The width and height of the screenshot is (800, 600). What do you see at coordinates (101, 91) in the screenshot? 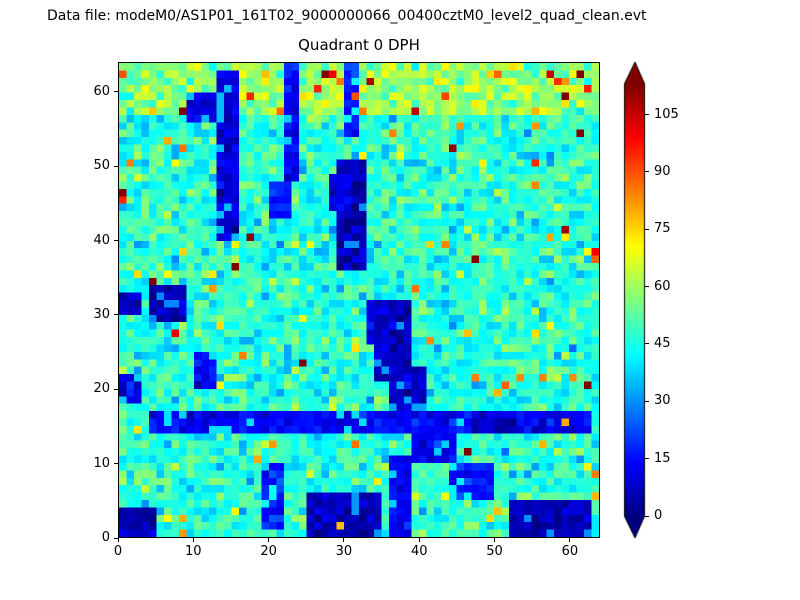
I see `y-tick-label: 60` at bounding box center [101, 91].